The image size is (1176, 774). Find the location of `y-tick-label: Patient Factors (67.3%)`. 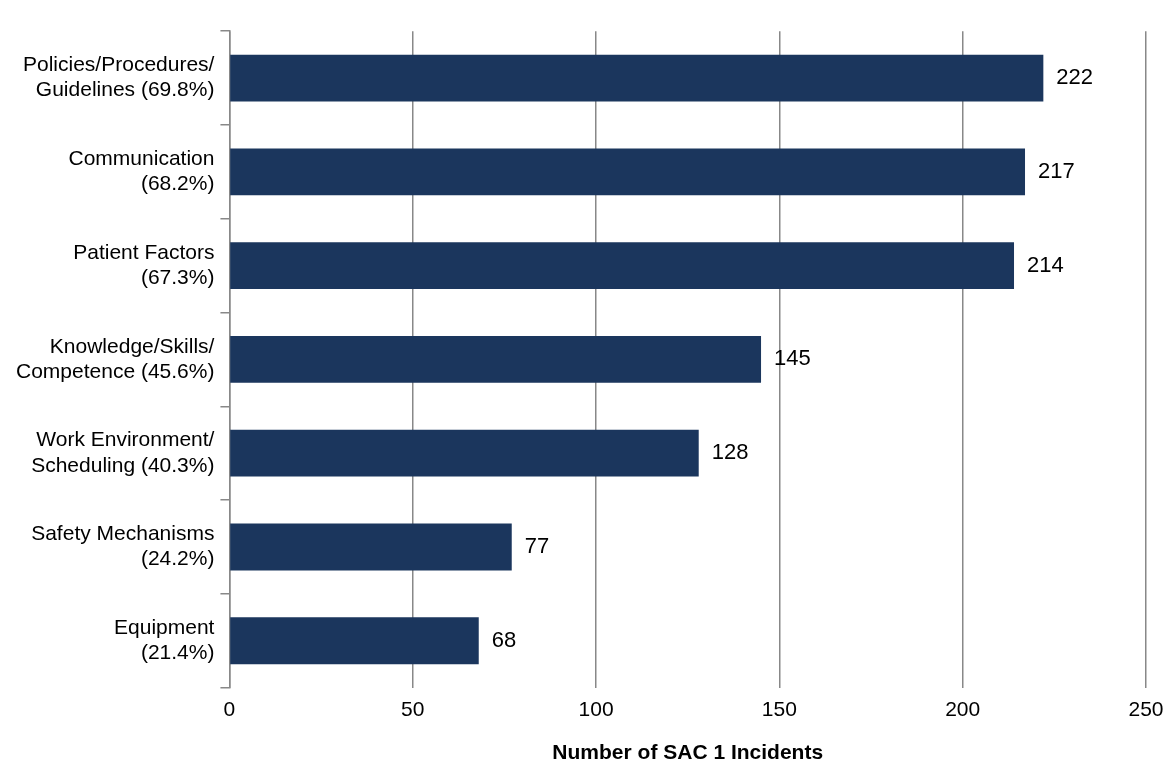

y-tick-label: Patient Factors (67.3%) is located at coordinates (144, 264).